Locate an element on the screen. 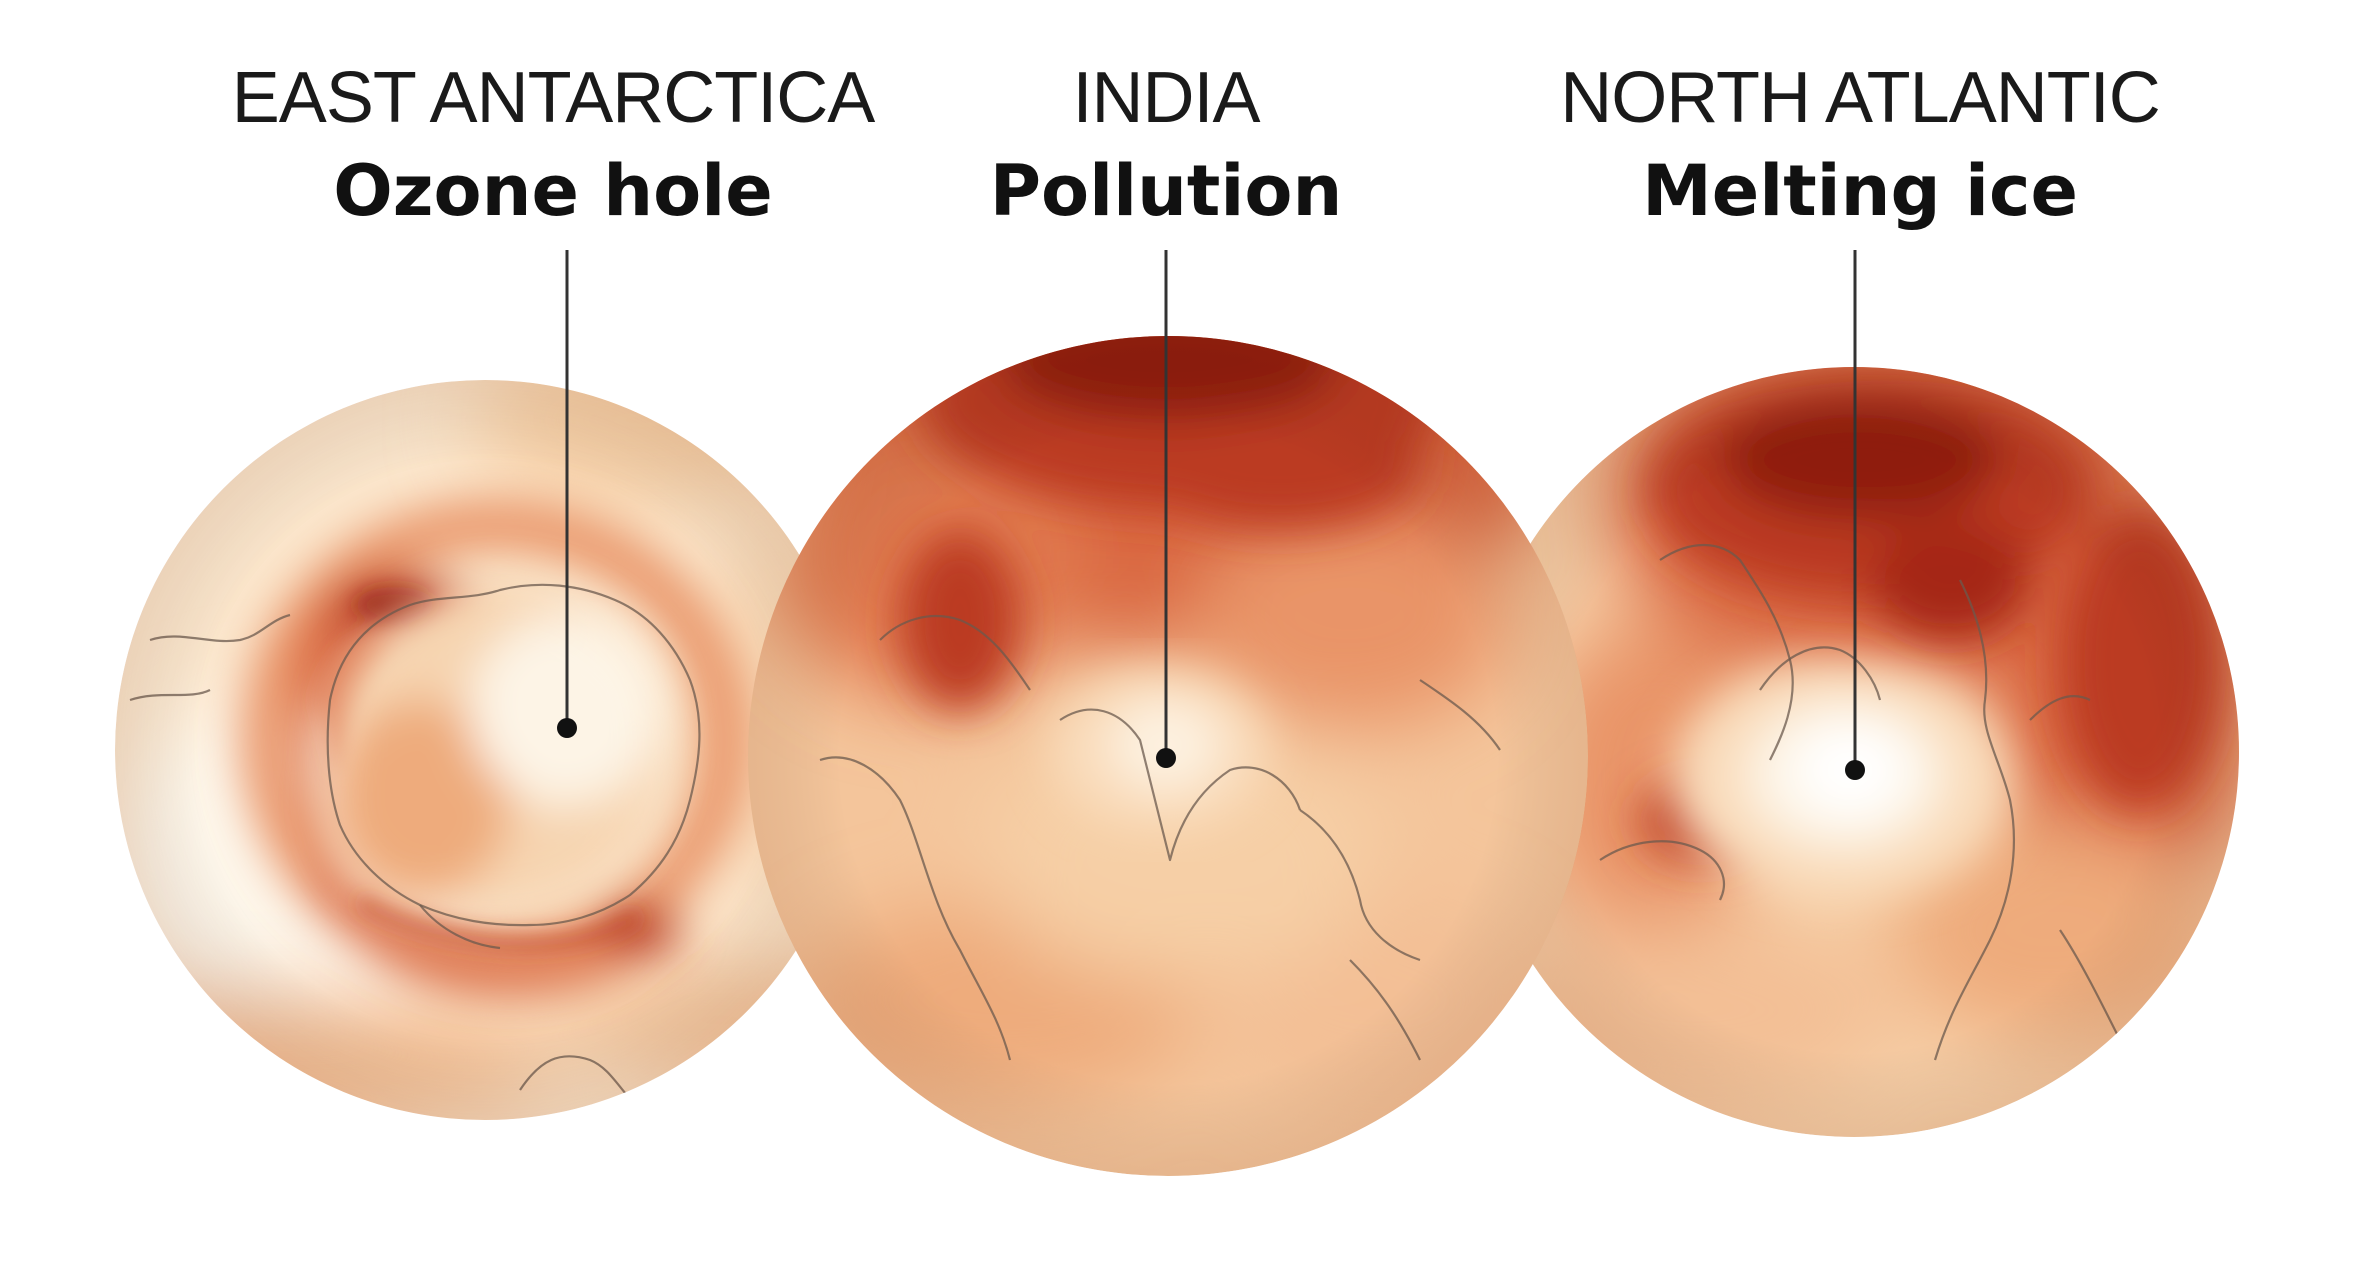 The image size is (2368, 1276). label-india: INDIA Pollution is located at coordinates (1166, 413).